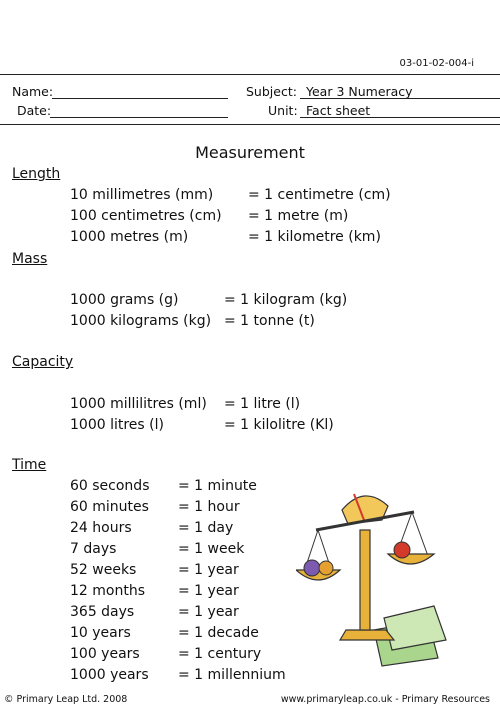 The width and height of the screenshot is (500, 708). What do you see at coordinates (211, 549) in the screenshot?
I see `time-row-right: = 1 week` at bounding box center [211, 549].